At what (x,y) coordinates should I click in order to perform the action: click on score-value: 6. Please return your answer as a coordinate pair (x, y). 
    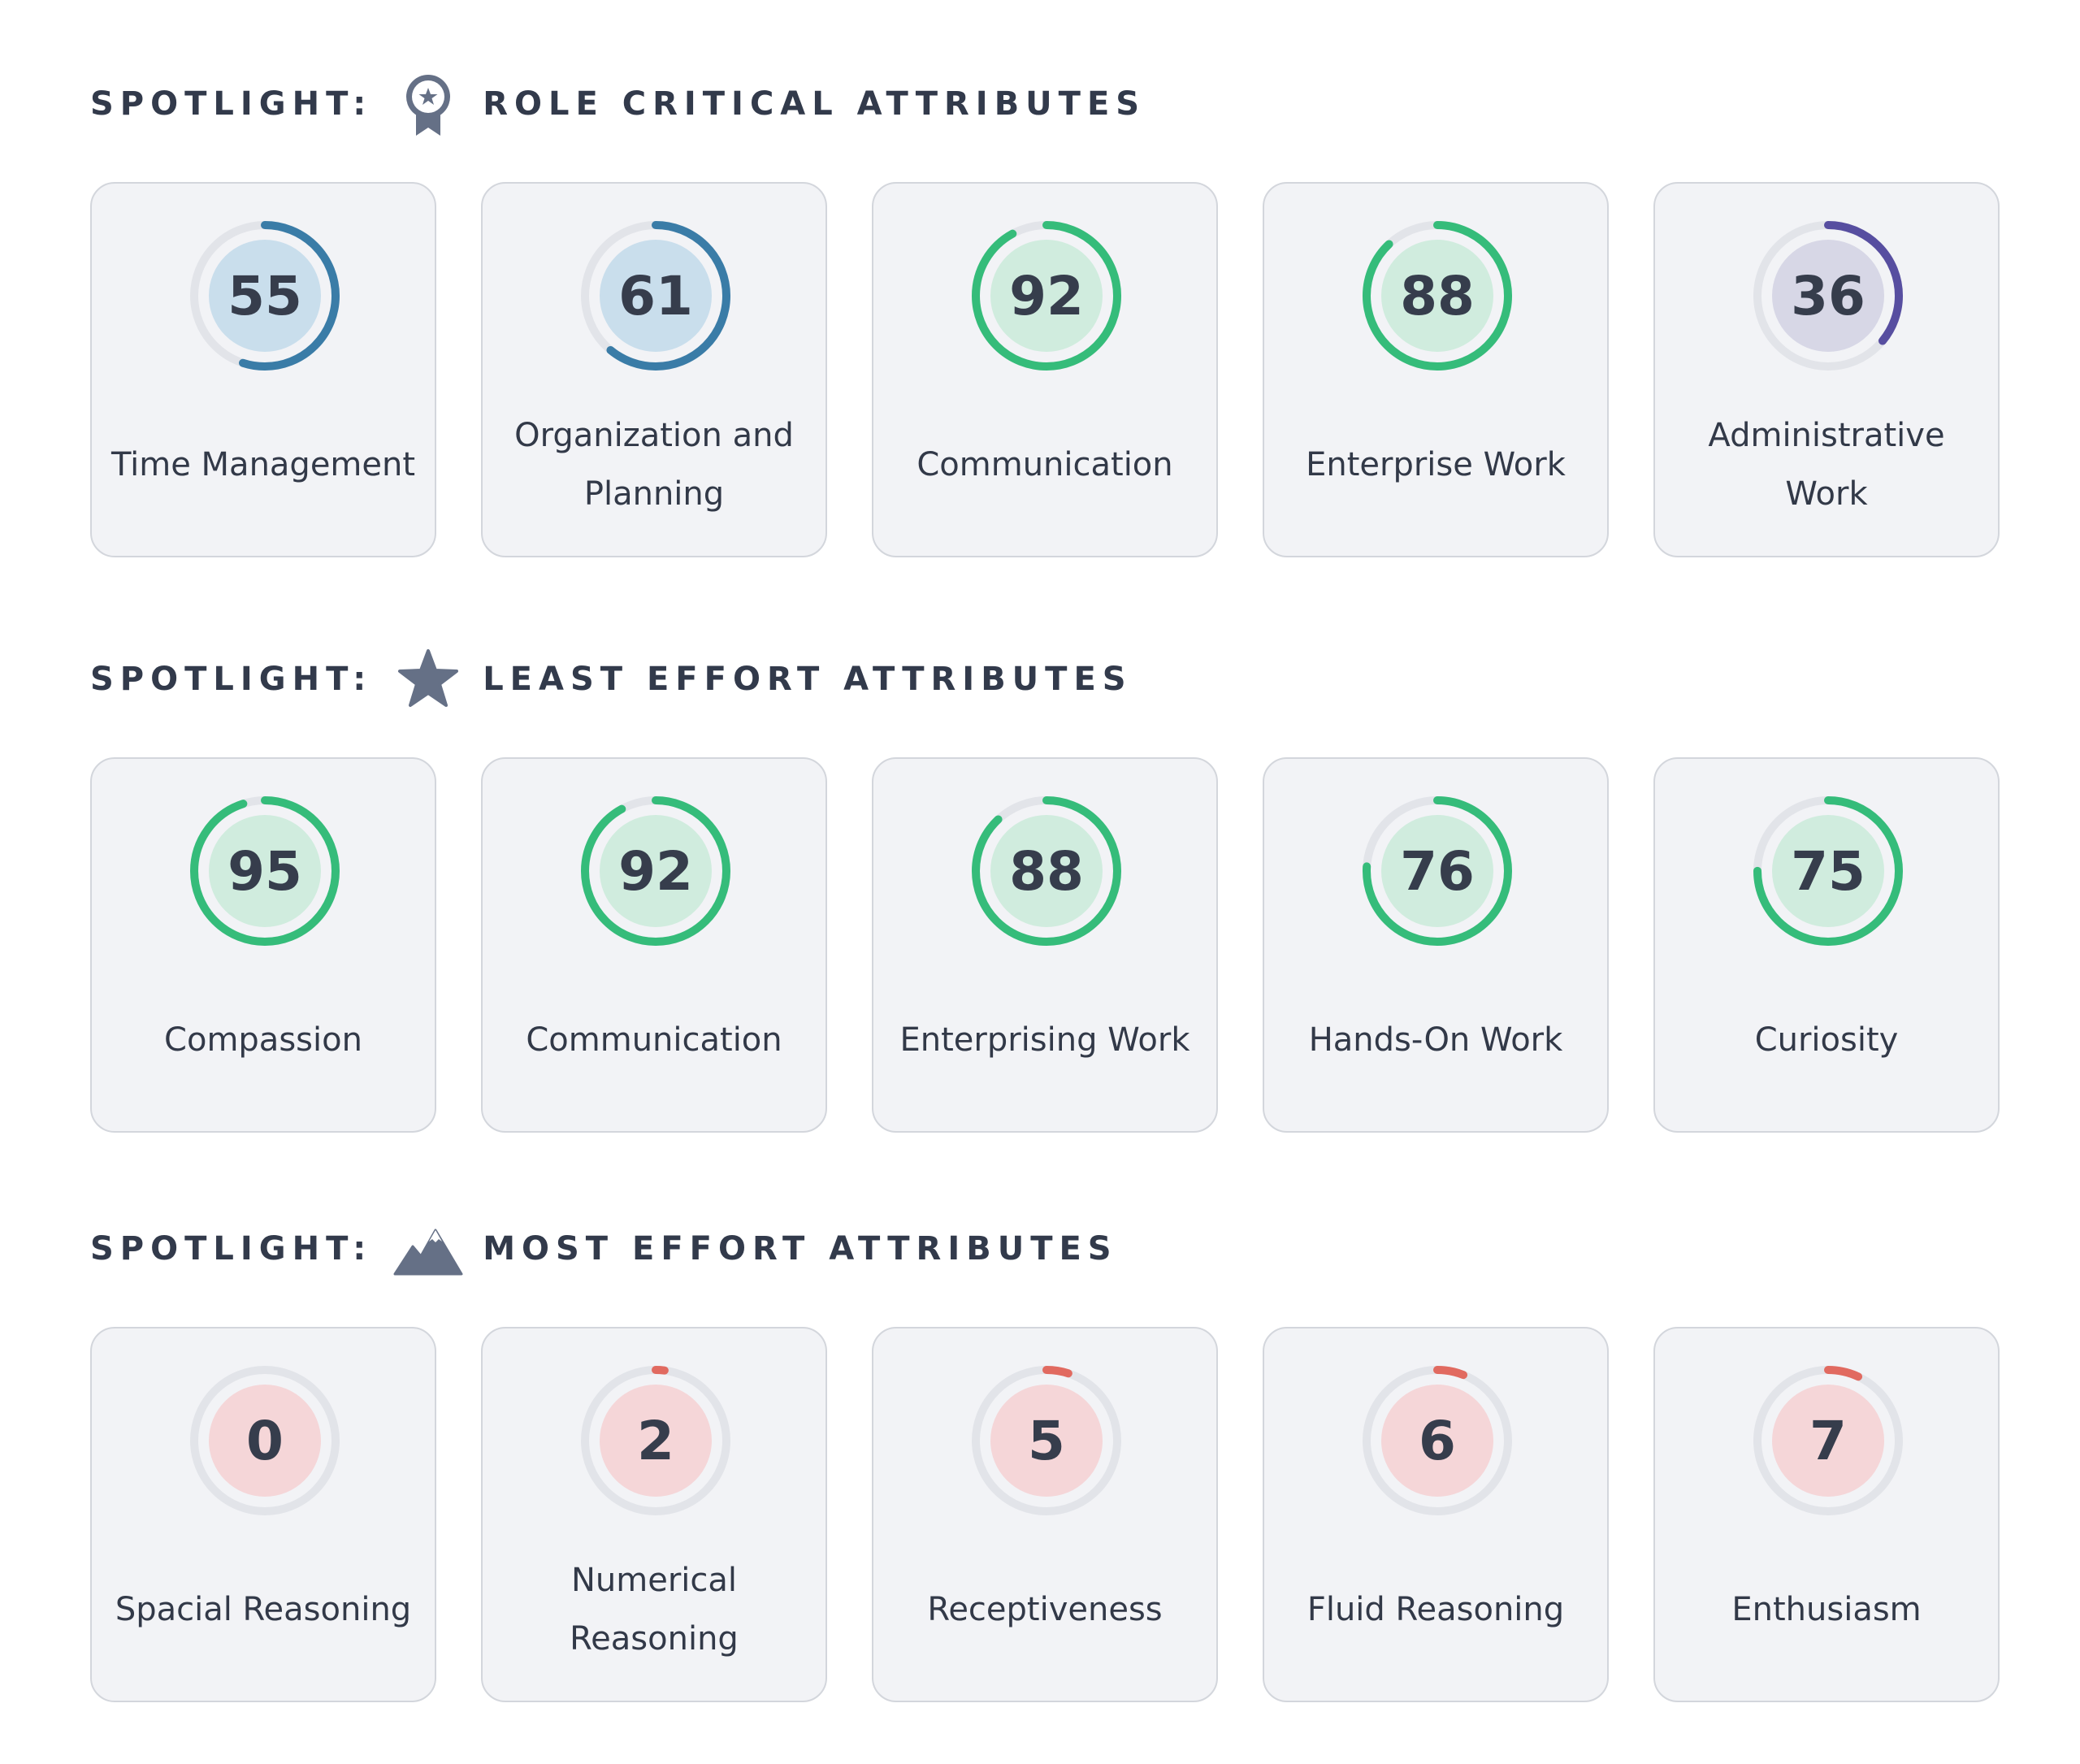
    Looking at the image, I should click on (1437, 1440).